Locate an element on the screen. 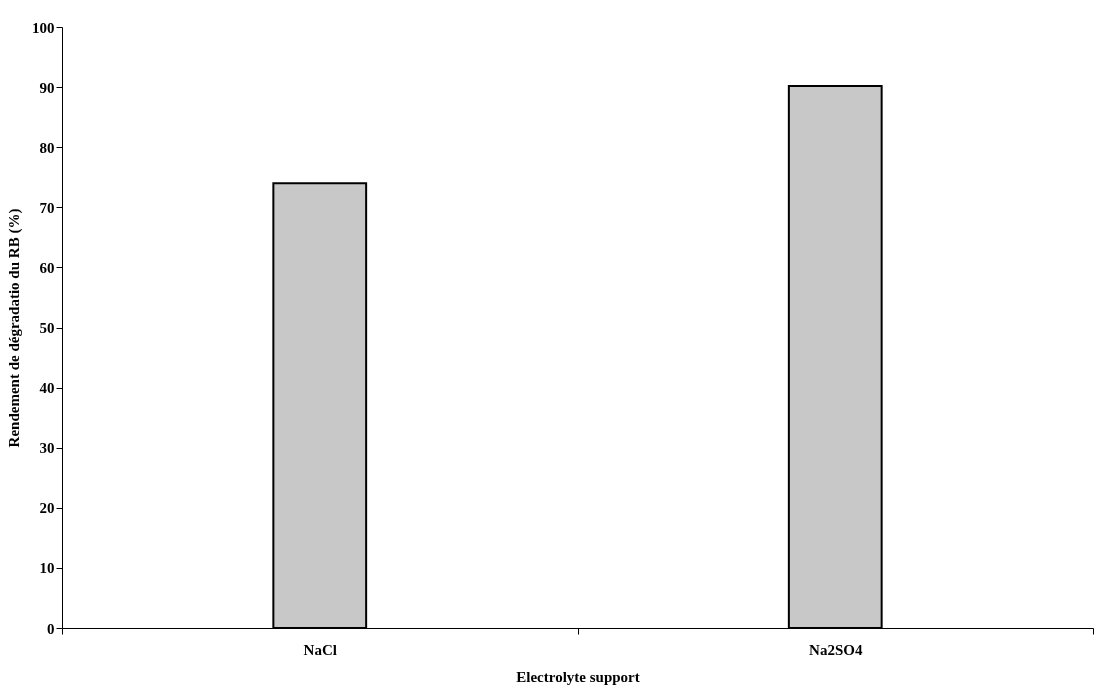 This screenshot has width=1107, height=693. y-tick-label: 40 is located at coordinates (47, 388).